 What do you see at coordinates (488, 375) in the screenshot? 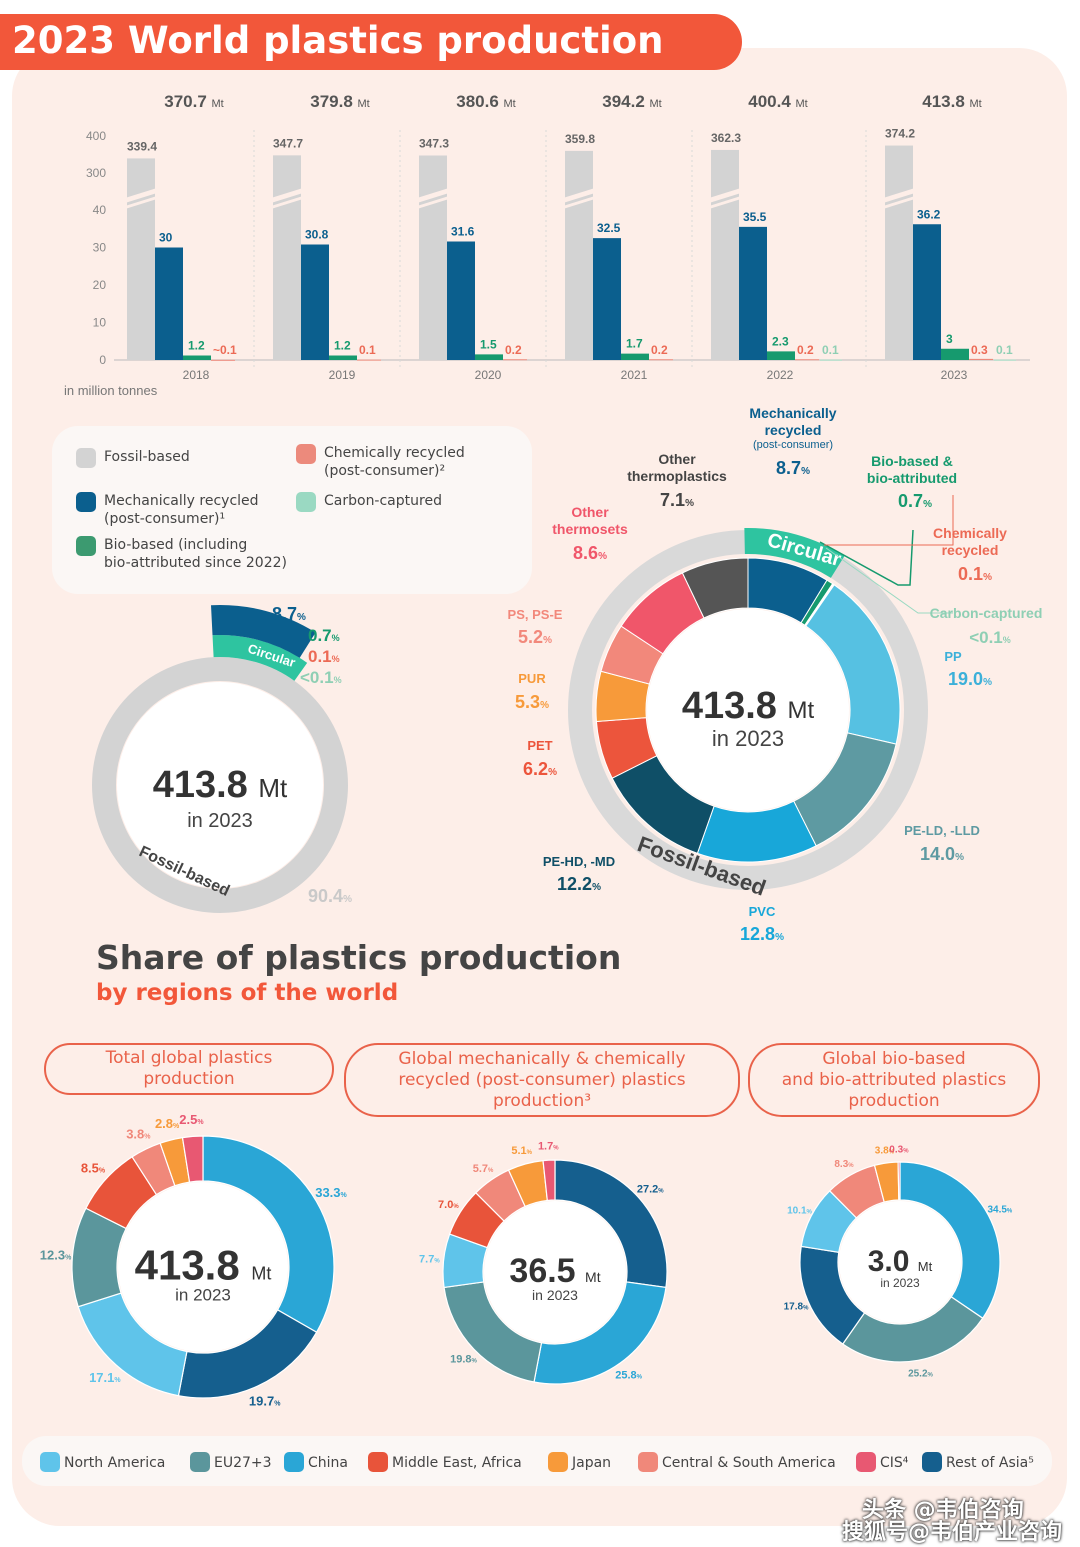
I see `year-label-2020: 2020` at bounding box center [488, 375].